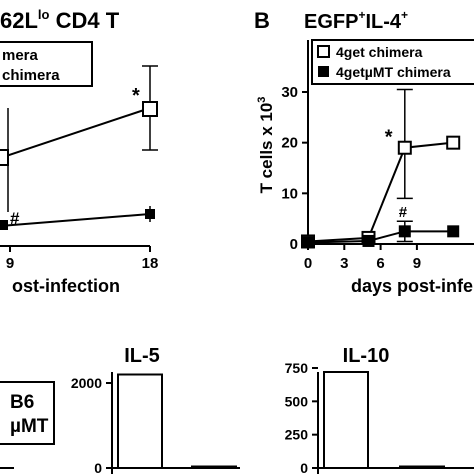 Image resolution: width=474 pixels, height=474 pixels. What do you see at coordinates (266, 145) in the screenshot?
I see `panel-b-y-axis-label: T cells x 103` at bounding box center [266, 145].